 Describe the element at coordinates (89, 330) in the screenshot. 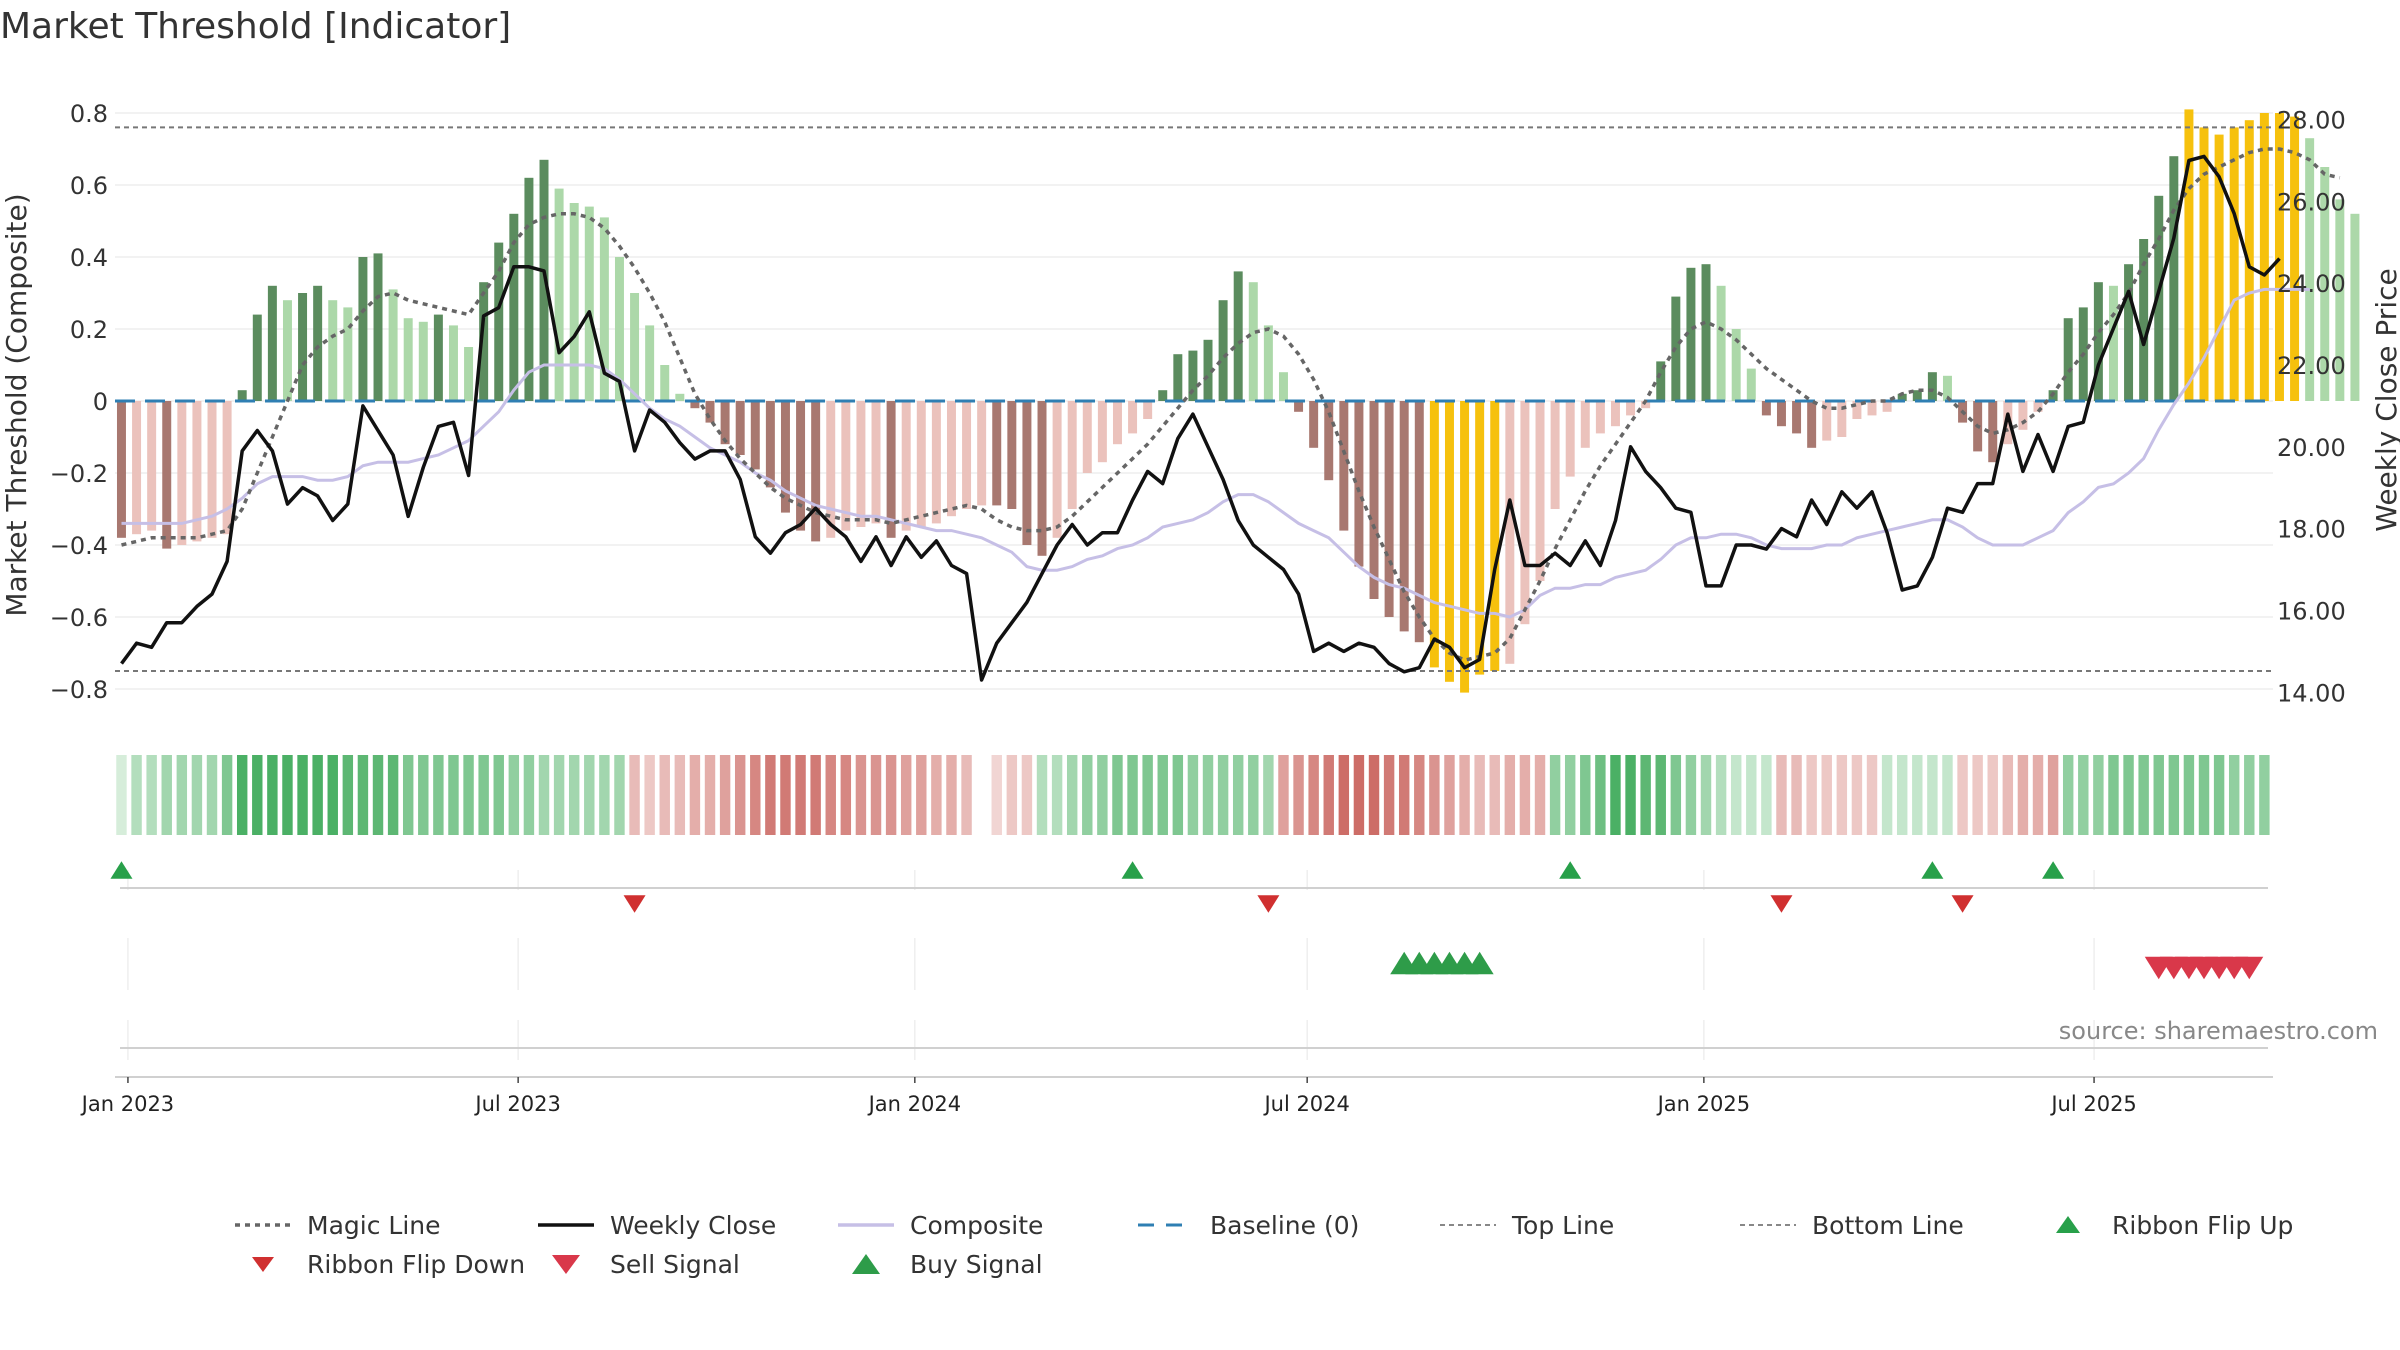

I see `y-tick-label: 0.2` at that location.